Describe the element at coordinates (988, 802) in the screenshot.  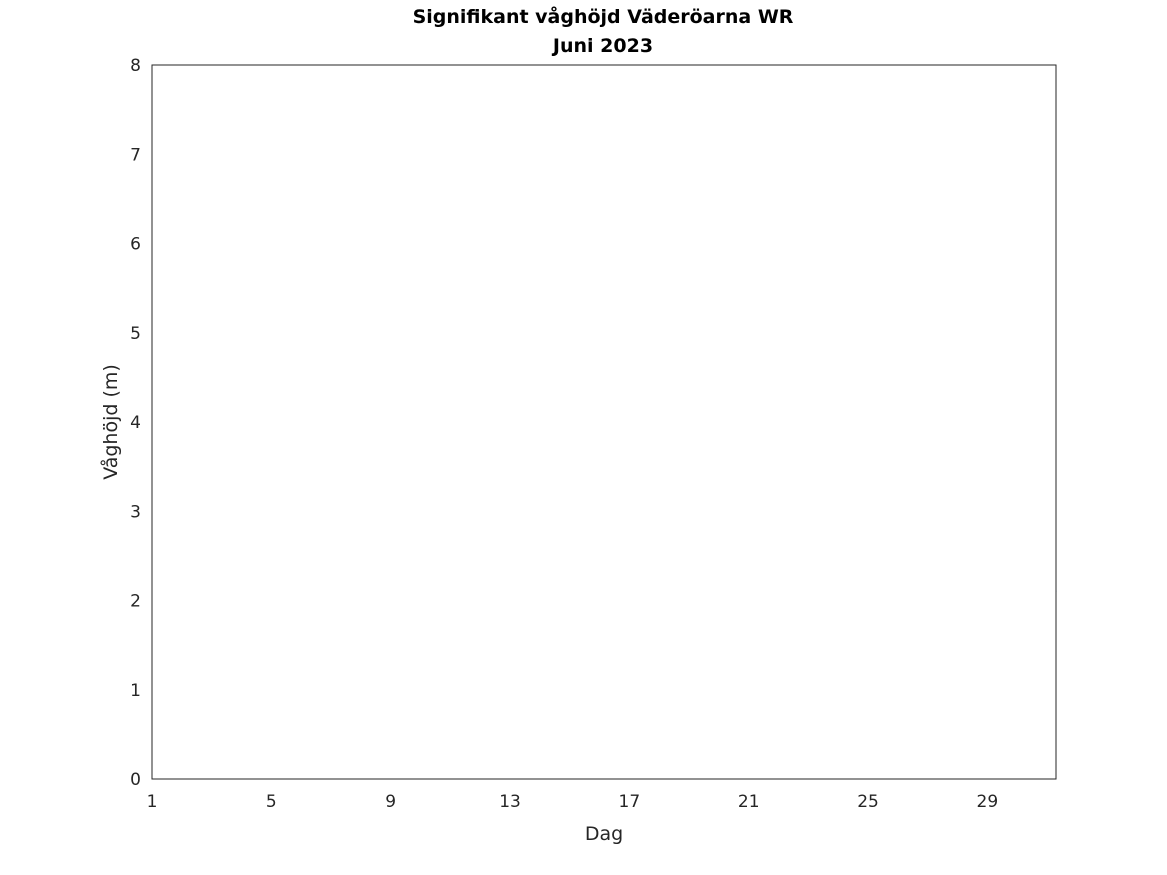
I see `x-tick-label: 29` at that location.